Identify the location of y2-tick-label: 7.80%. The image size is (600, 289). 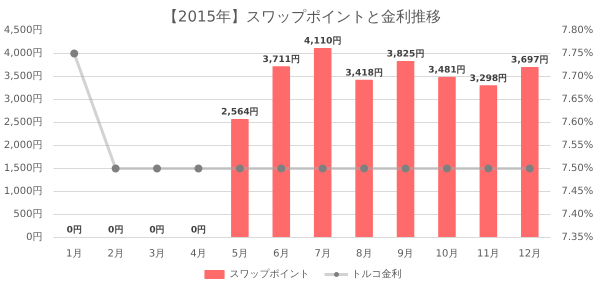
(578, 30).